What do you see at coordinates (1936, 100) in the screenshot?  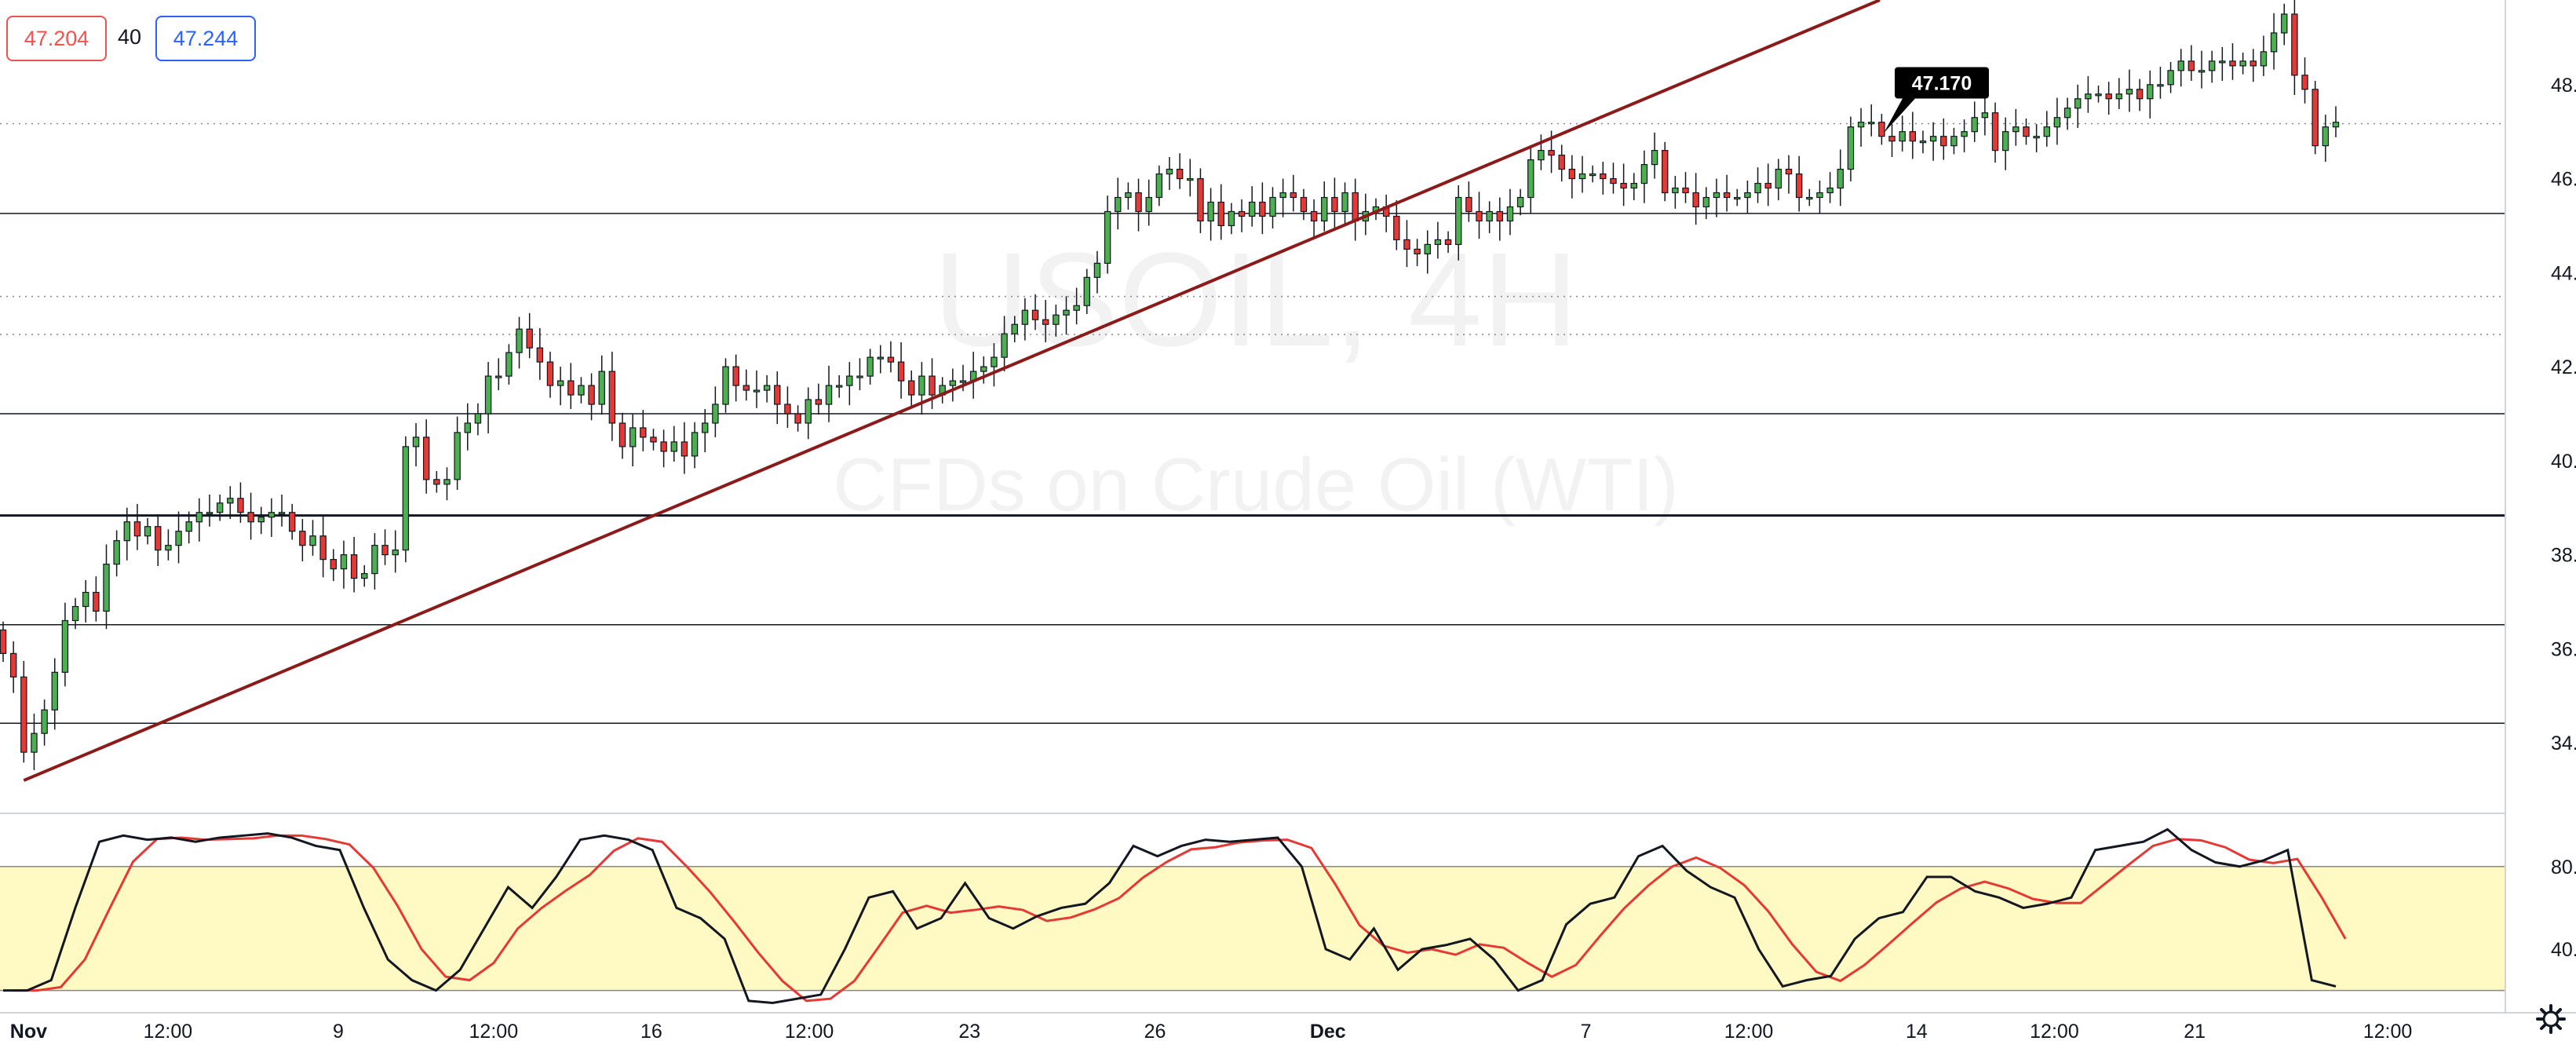 I see `price-callout: 47.170` at bounding box center [1936, 100].